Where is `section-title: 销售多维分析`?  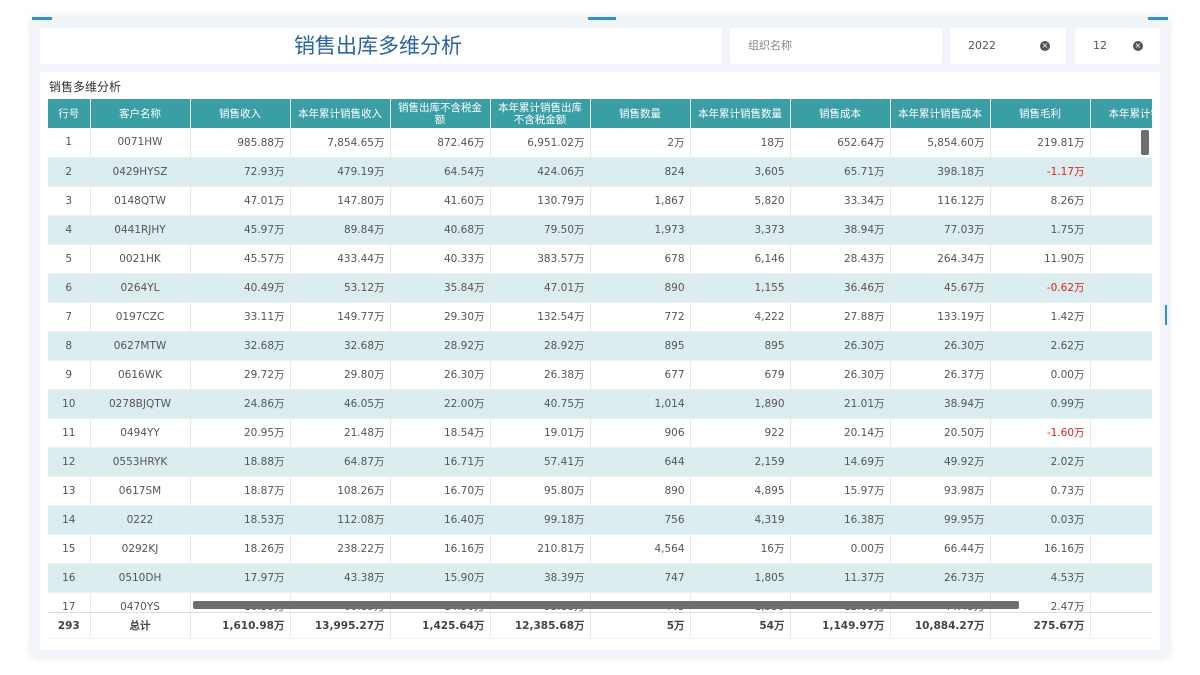
section-title: 销售多维分析 is located at coordinates (85, 87).